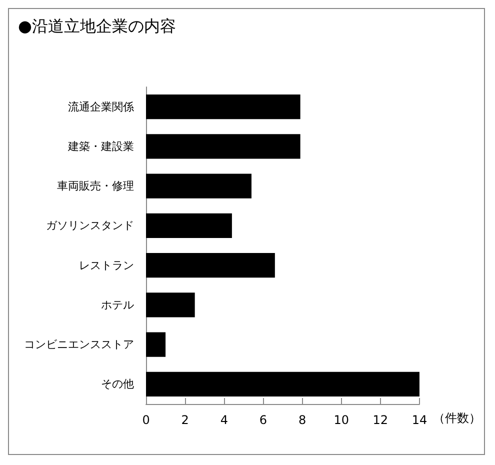 The image size is (495, 465). What do you see at coordinates (95, 186) in the screenshot?
I see `y-tick-label: 車両販売・修理` at bounding box center [95, 186].